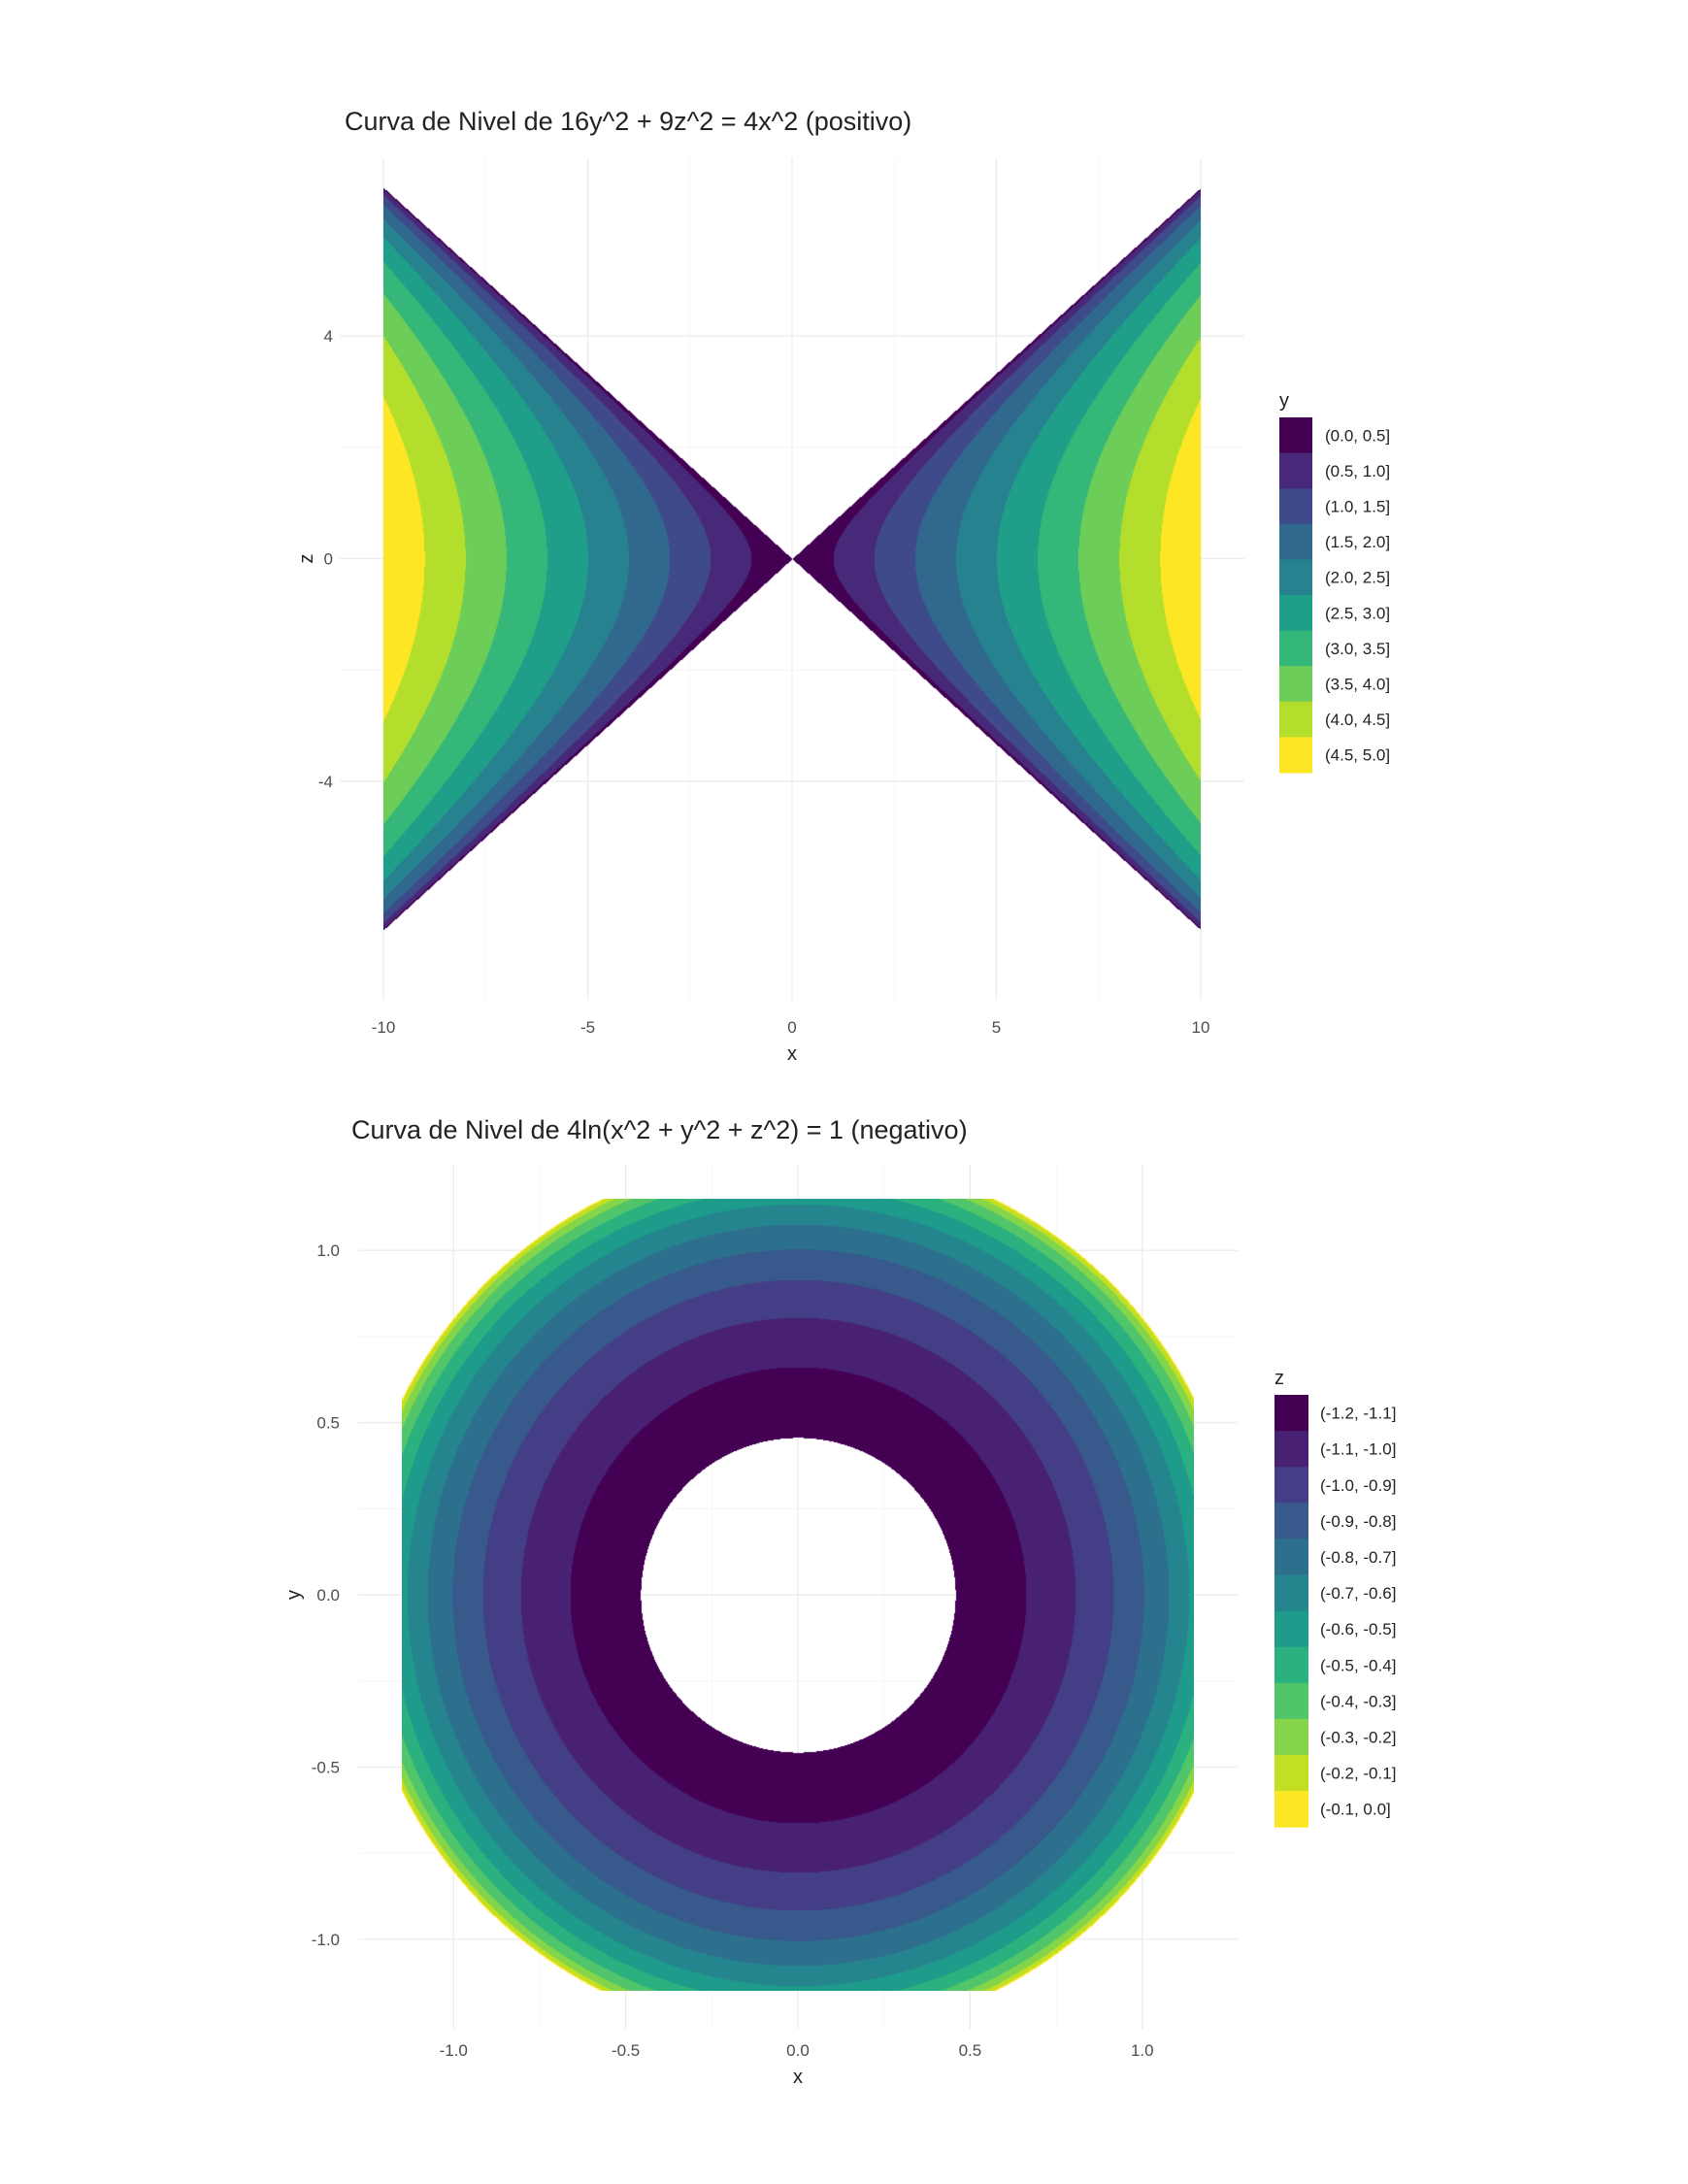  Describe the element at coordinates (1142, 2050) in the screenshot. I see `x-tick-label: 1.0` at that location.